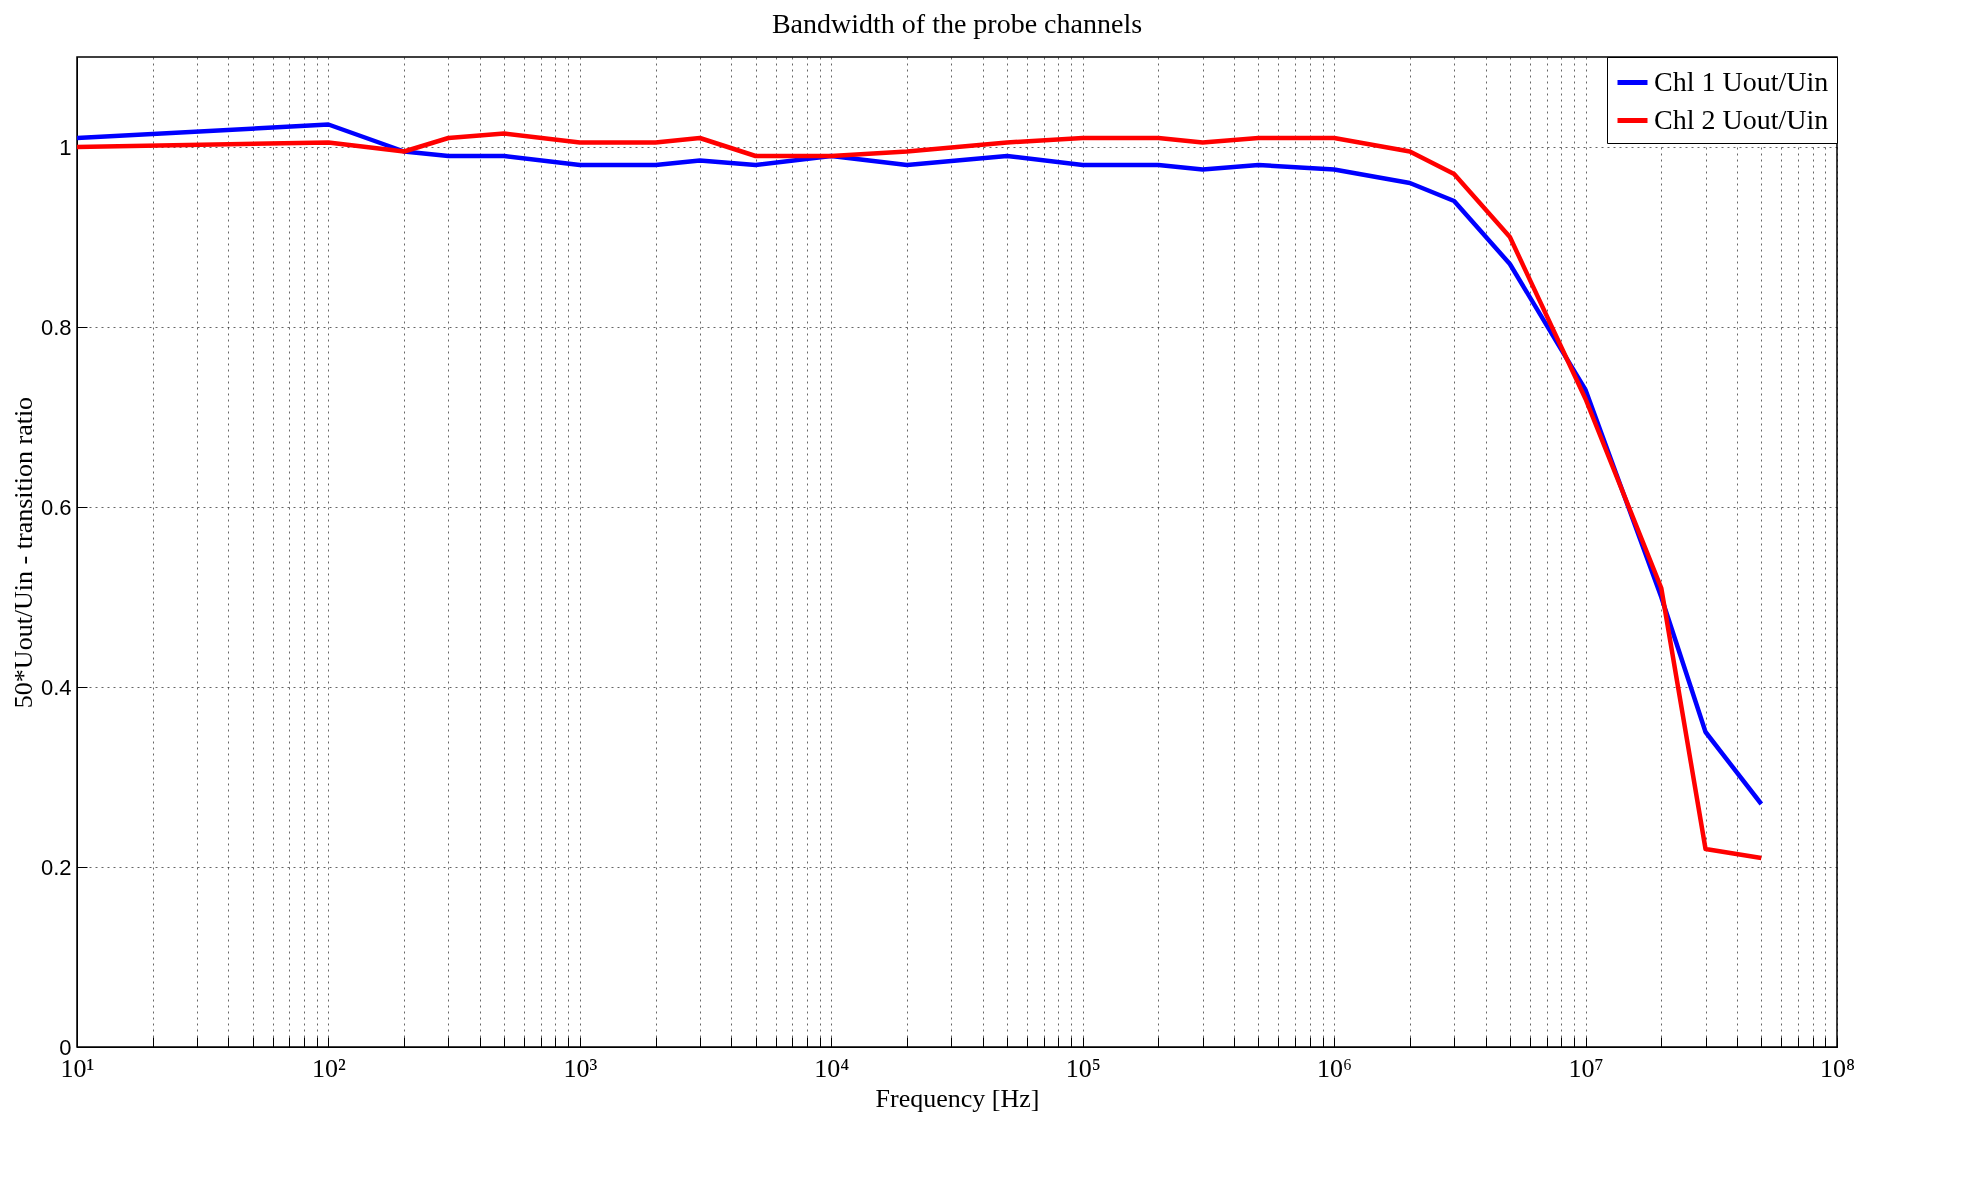 The height and width of the screenshot is (1195, 1972). Describe the element at coordinates (56, 327) in the screenshot. I see `y-tick-label: 0.8` at that location.